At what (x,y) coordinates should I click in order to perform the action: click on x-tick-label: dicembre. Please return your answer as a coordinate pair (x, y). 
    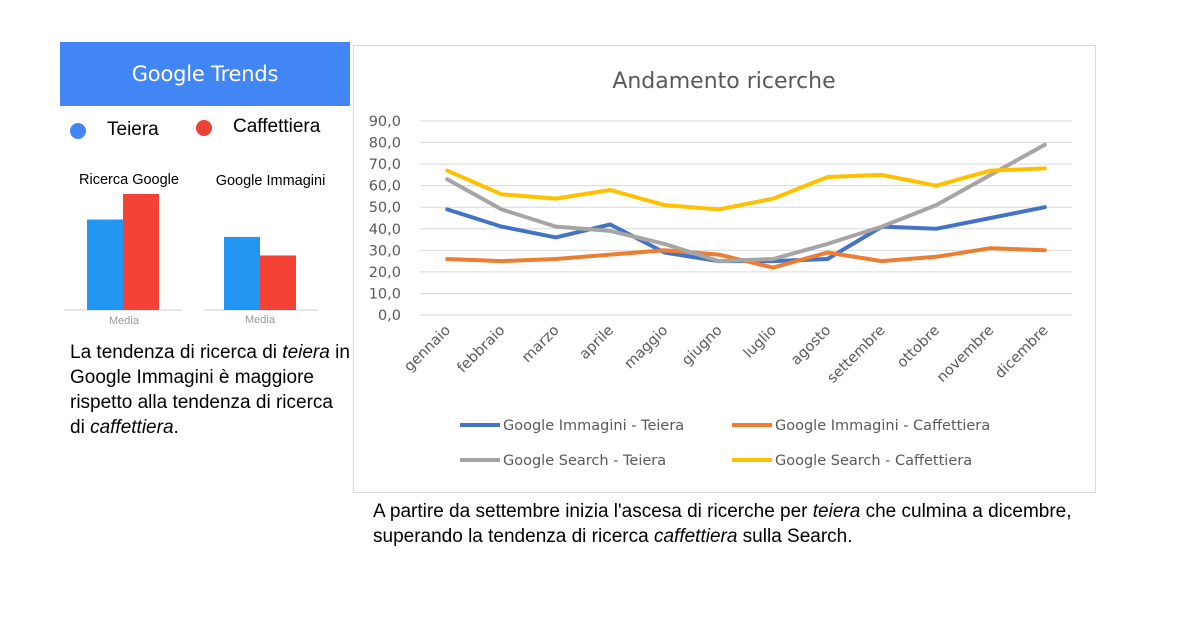
    Looking at the image, I should click on (1021, 351).